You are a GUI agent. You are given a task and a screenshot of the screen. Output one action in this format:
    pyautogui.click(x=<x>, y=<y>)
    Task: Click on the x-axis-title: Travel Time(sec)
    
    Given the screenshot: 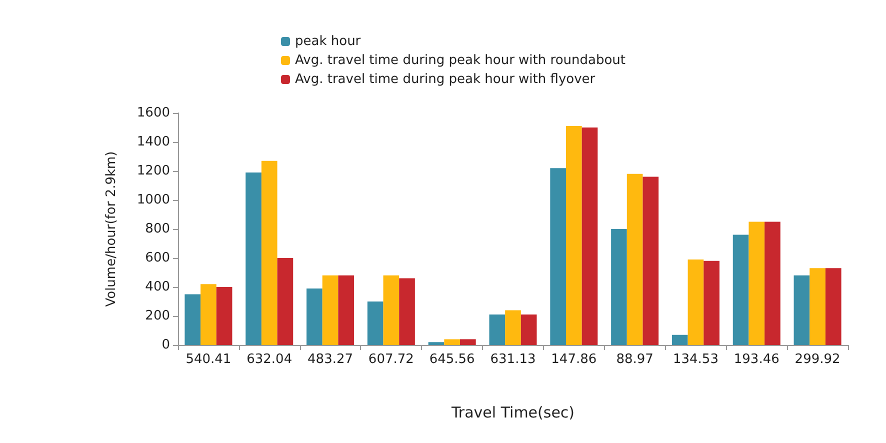 What is the action you would take?
    pyautogui.click(x=512, y=413)
    